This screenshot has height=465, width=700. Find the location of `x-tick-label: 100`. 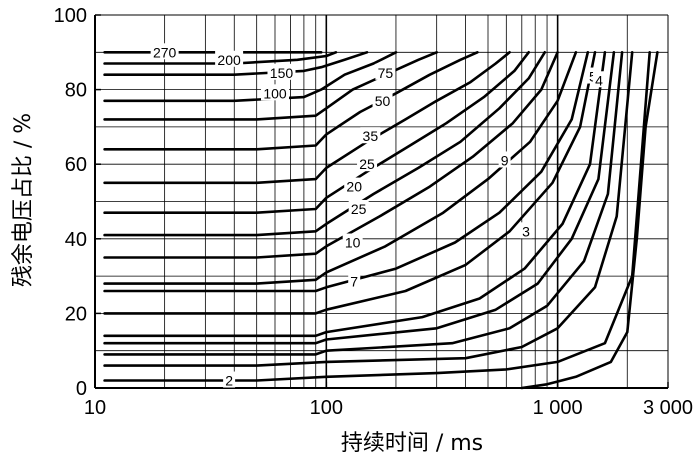

x-tick-label: 100 is located at coordinates (326, 408).